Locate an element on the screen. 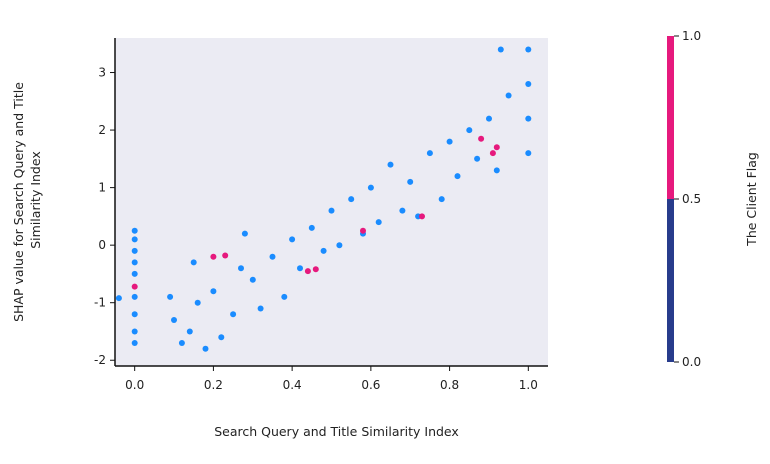  colorbar-high-segment is located at coordinates (670, 117).